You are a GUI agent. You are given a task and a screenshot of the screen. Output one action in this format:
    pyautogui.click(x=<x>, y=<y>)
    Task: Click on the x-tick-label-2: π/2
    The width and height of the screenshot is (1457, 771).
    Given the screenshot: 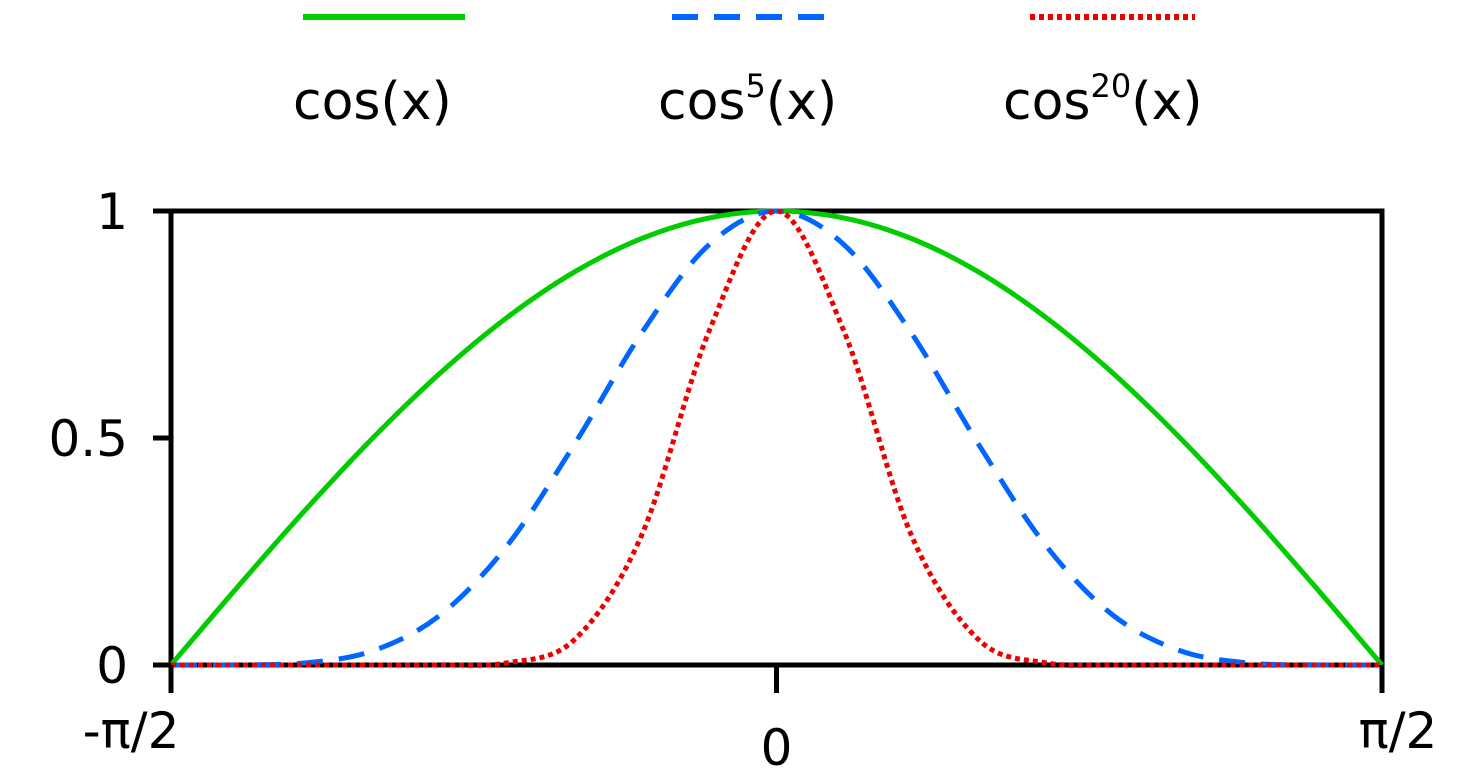 What is the action you would take?
    pyautogui.click(x=1398, y=731)
    